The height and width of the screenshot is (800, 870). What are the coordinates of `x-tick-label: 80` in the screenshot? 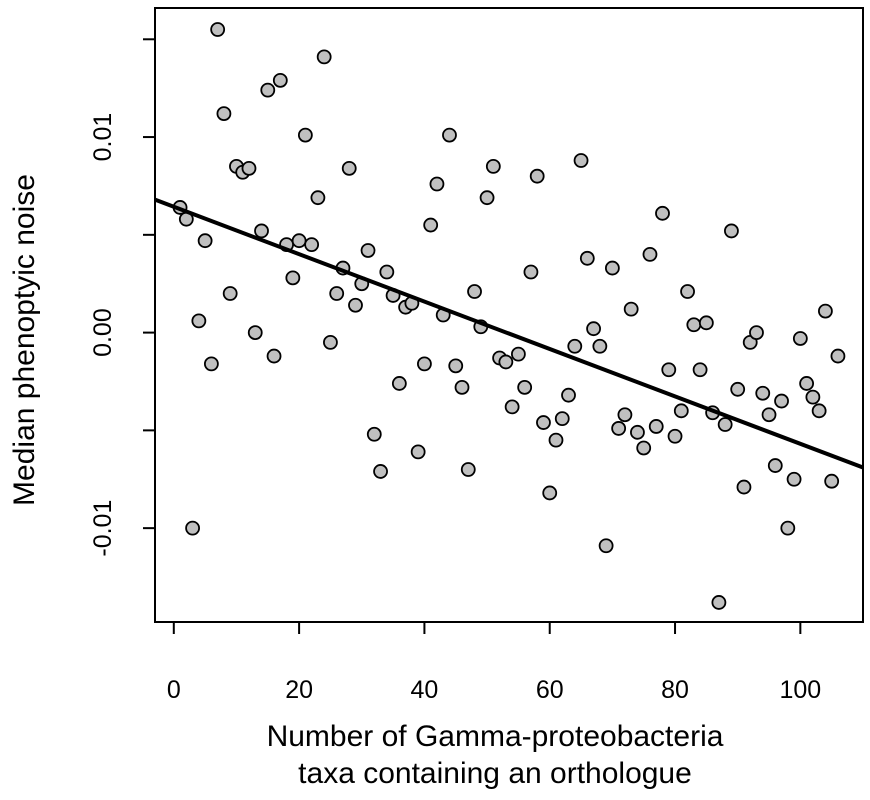 It's located at (675, 690).